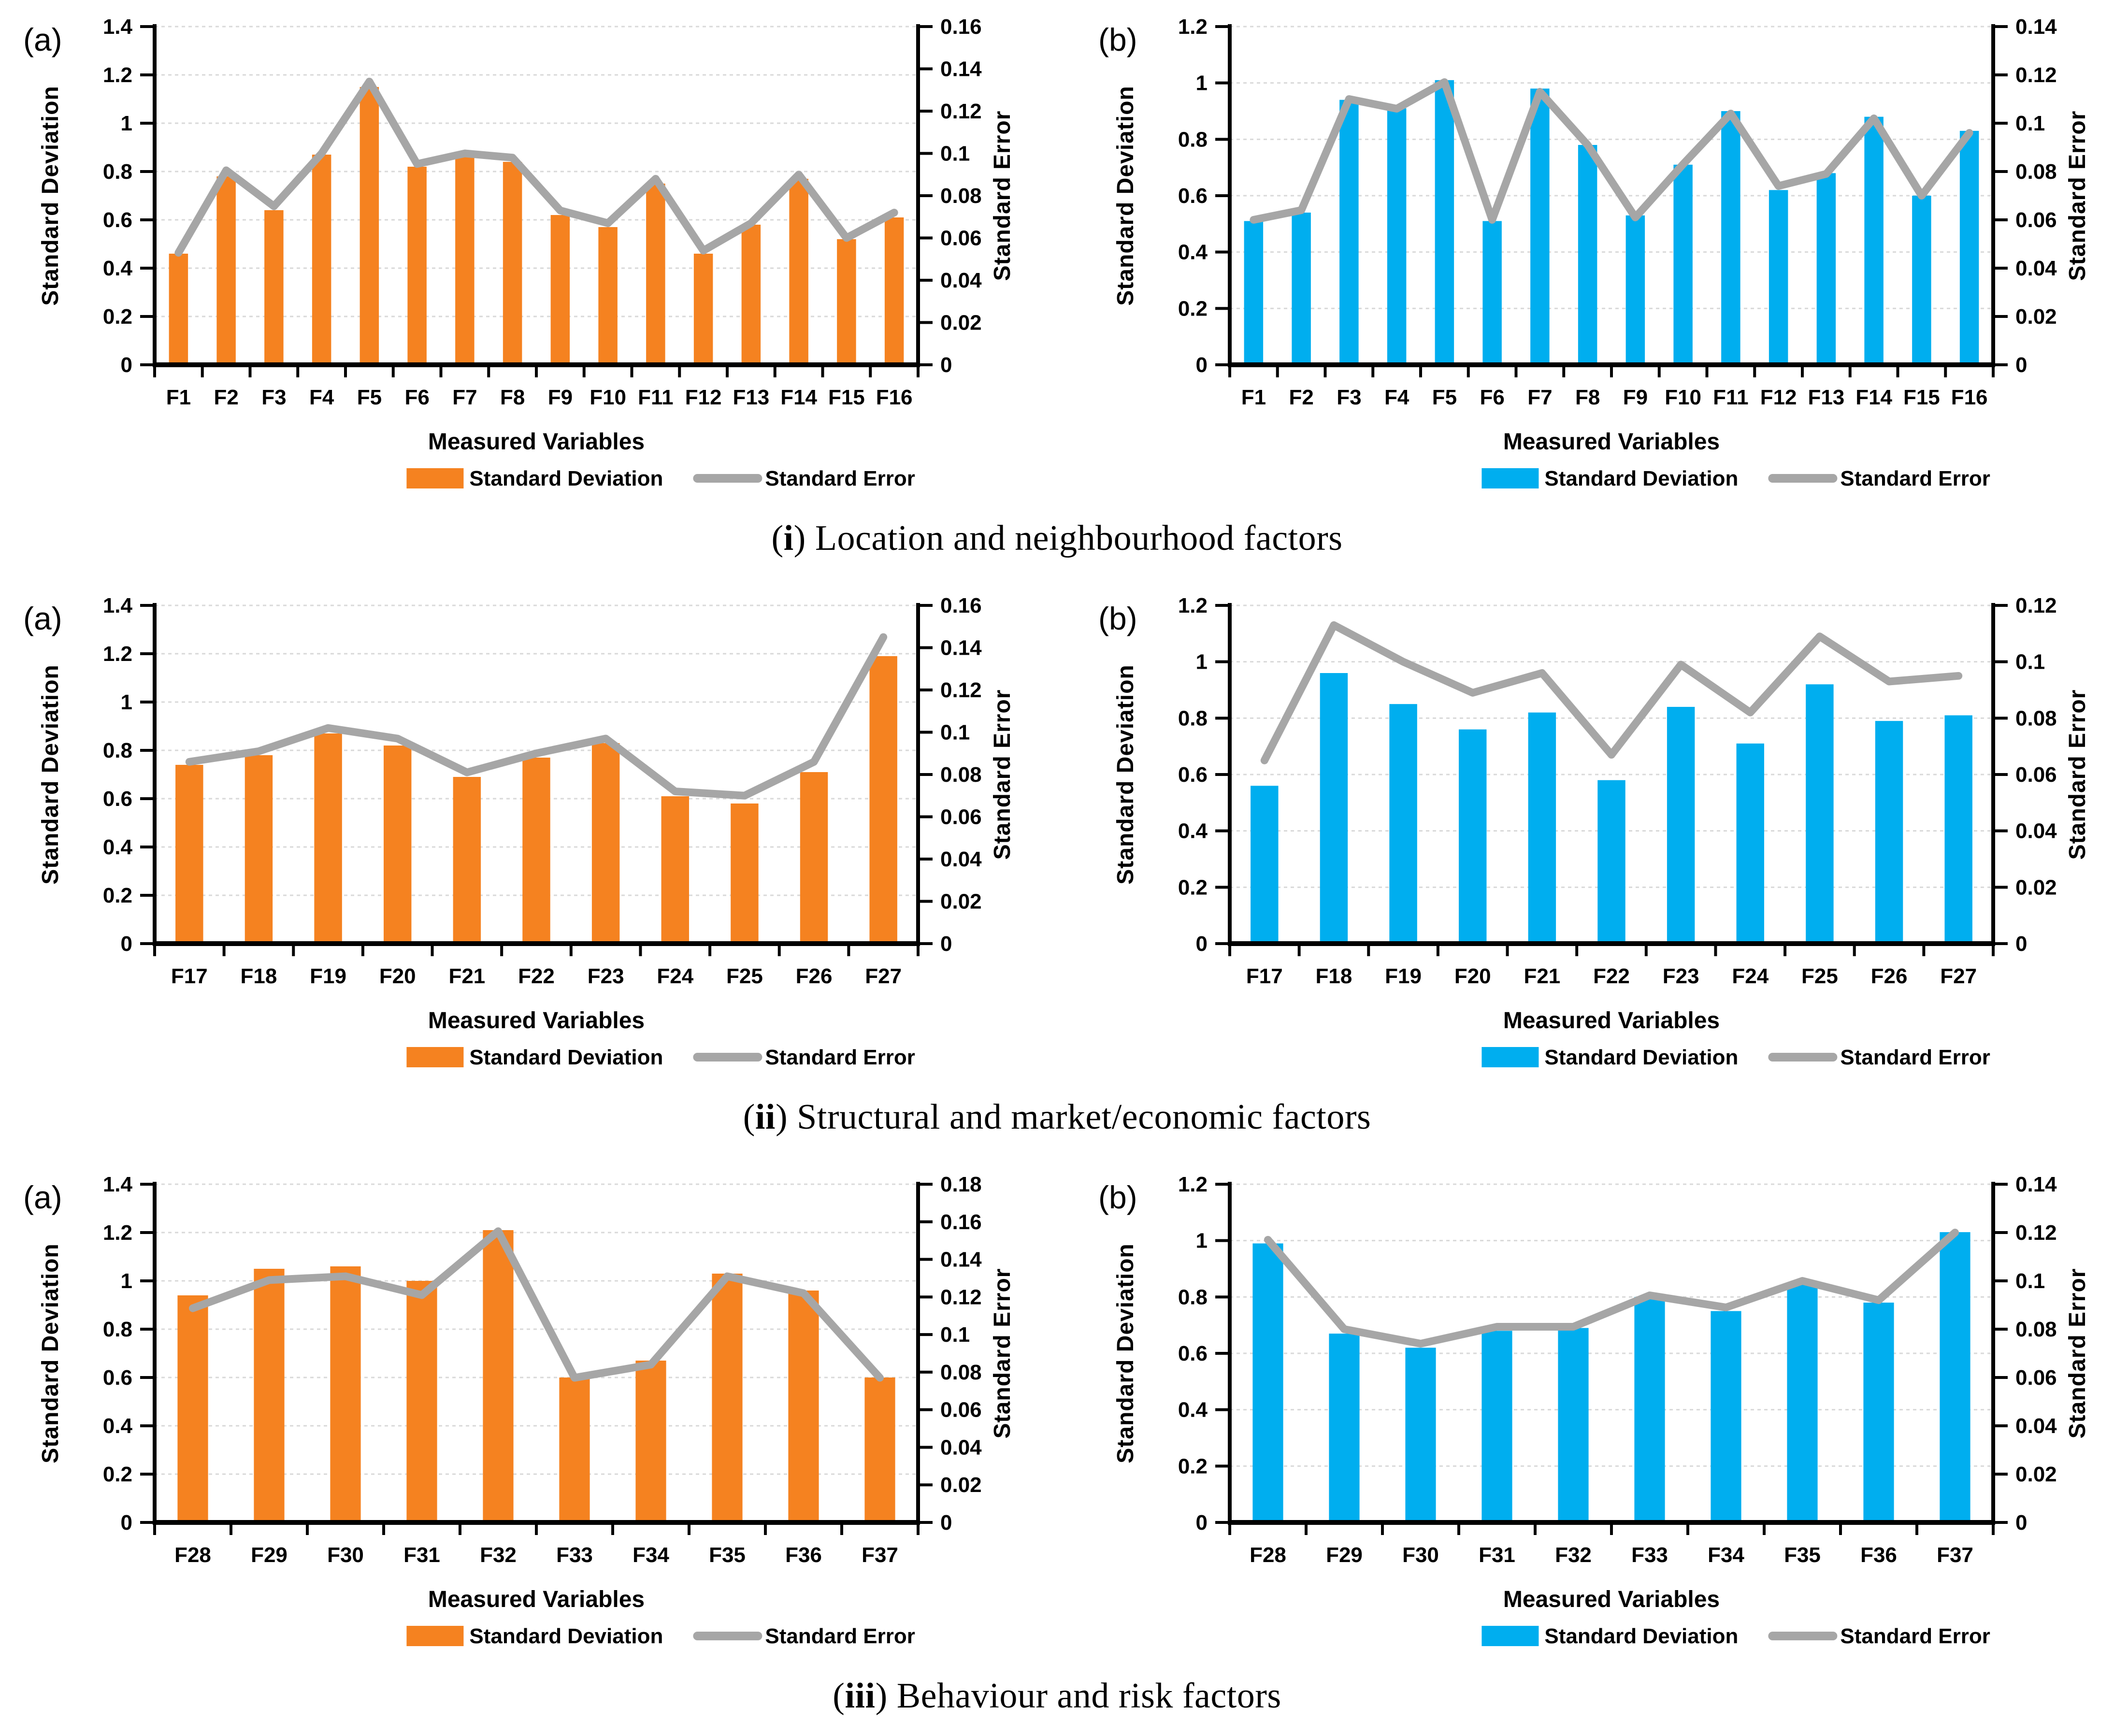  Describe the element at coordinates (1444, 222) in the screenshot. I see `bar-F5` at that location.